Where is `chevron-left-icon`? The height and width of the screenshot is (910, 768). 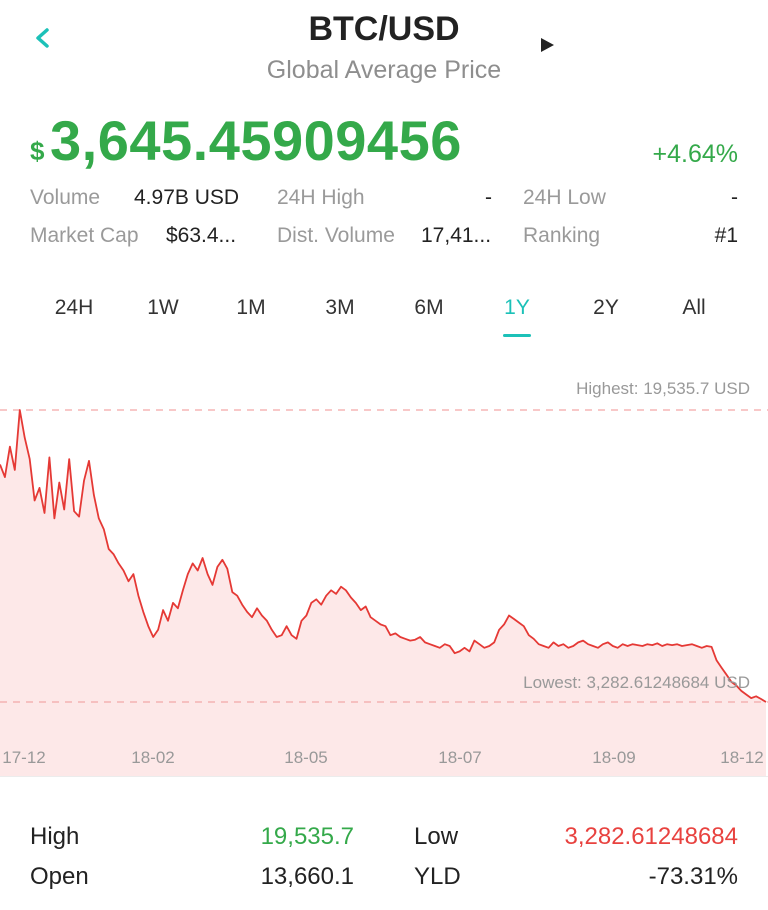
chevron-left-icon is located at coordinates (43, 38).